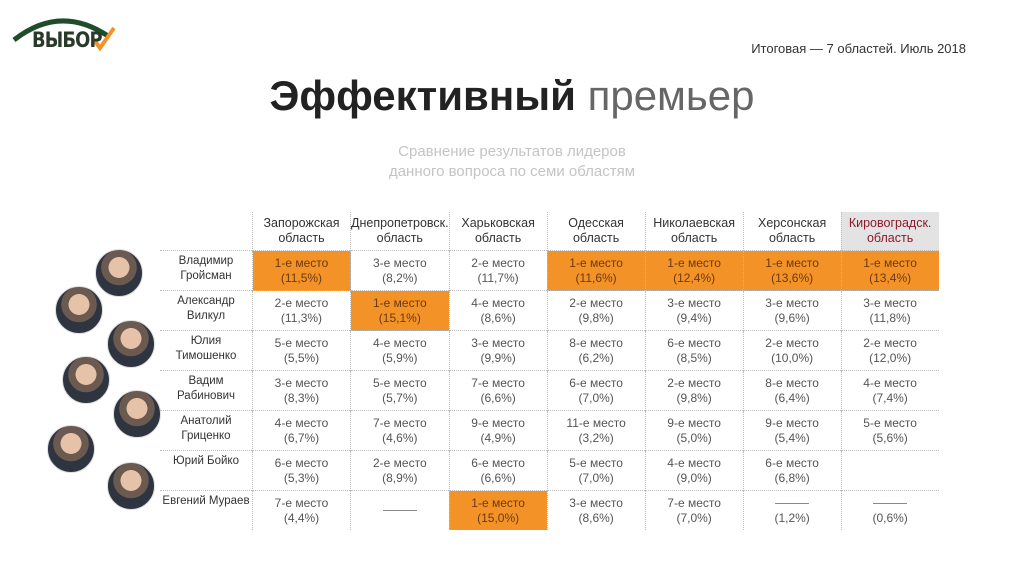  What do you see at coordinates (889, 390) in the screenshot?
I see `result-cell: 4-е место (7,4%)` at bounding box center [889, 390].